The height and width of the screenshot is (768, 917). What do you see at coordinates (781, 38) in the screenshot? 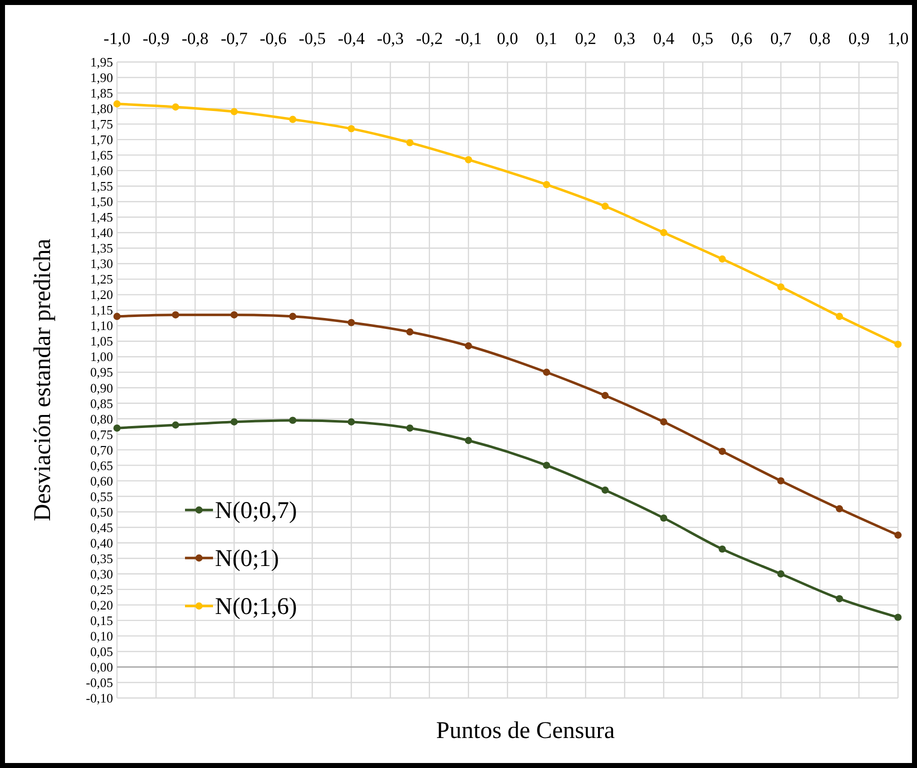
I see `x-tick-label: 0,7` at bounding box center [781, 38].